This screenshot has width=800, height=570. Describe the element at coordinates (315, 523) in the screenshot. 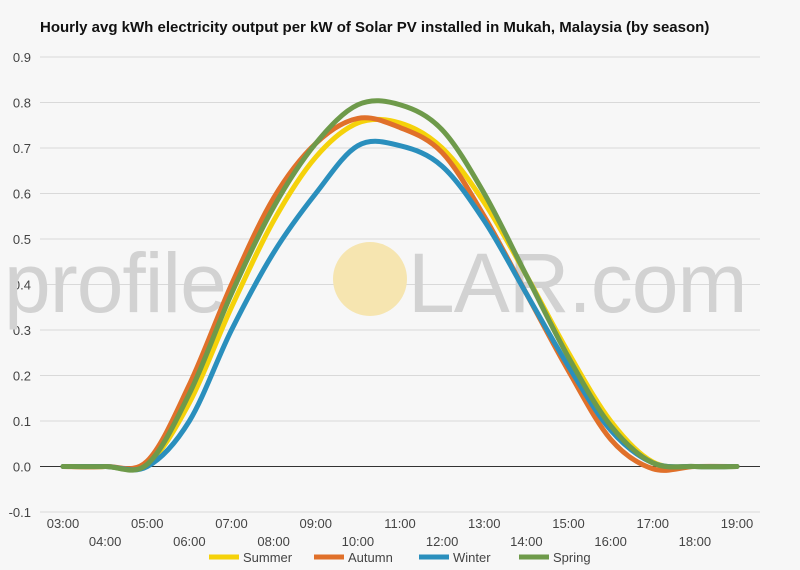

I see `x-tick-label: 09:00` at that location.